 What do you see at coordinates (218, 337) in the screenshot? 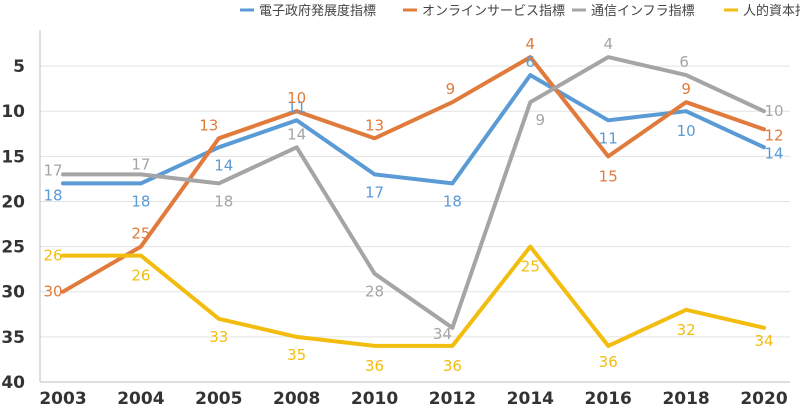
I see `data-label: 33` at bounding box center [218, 337].